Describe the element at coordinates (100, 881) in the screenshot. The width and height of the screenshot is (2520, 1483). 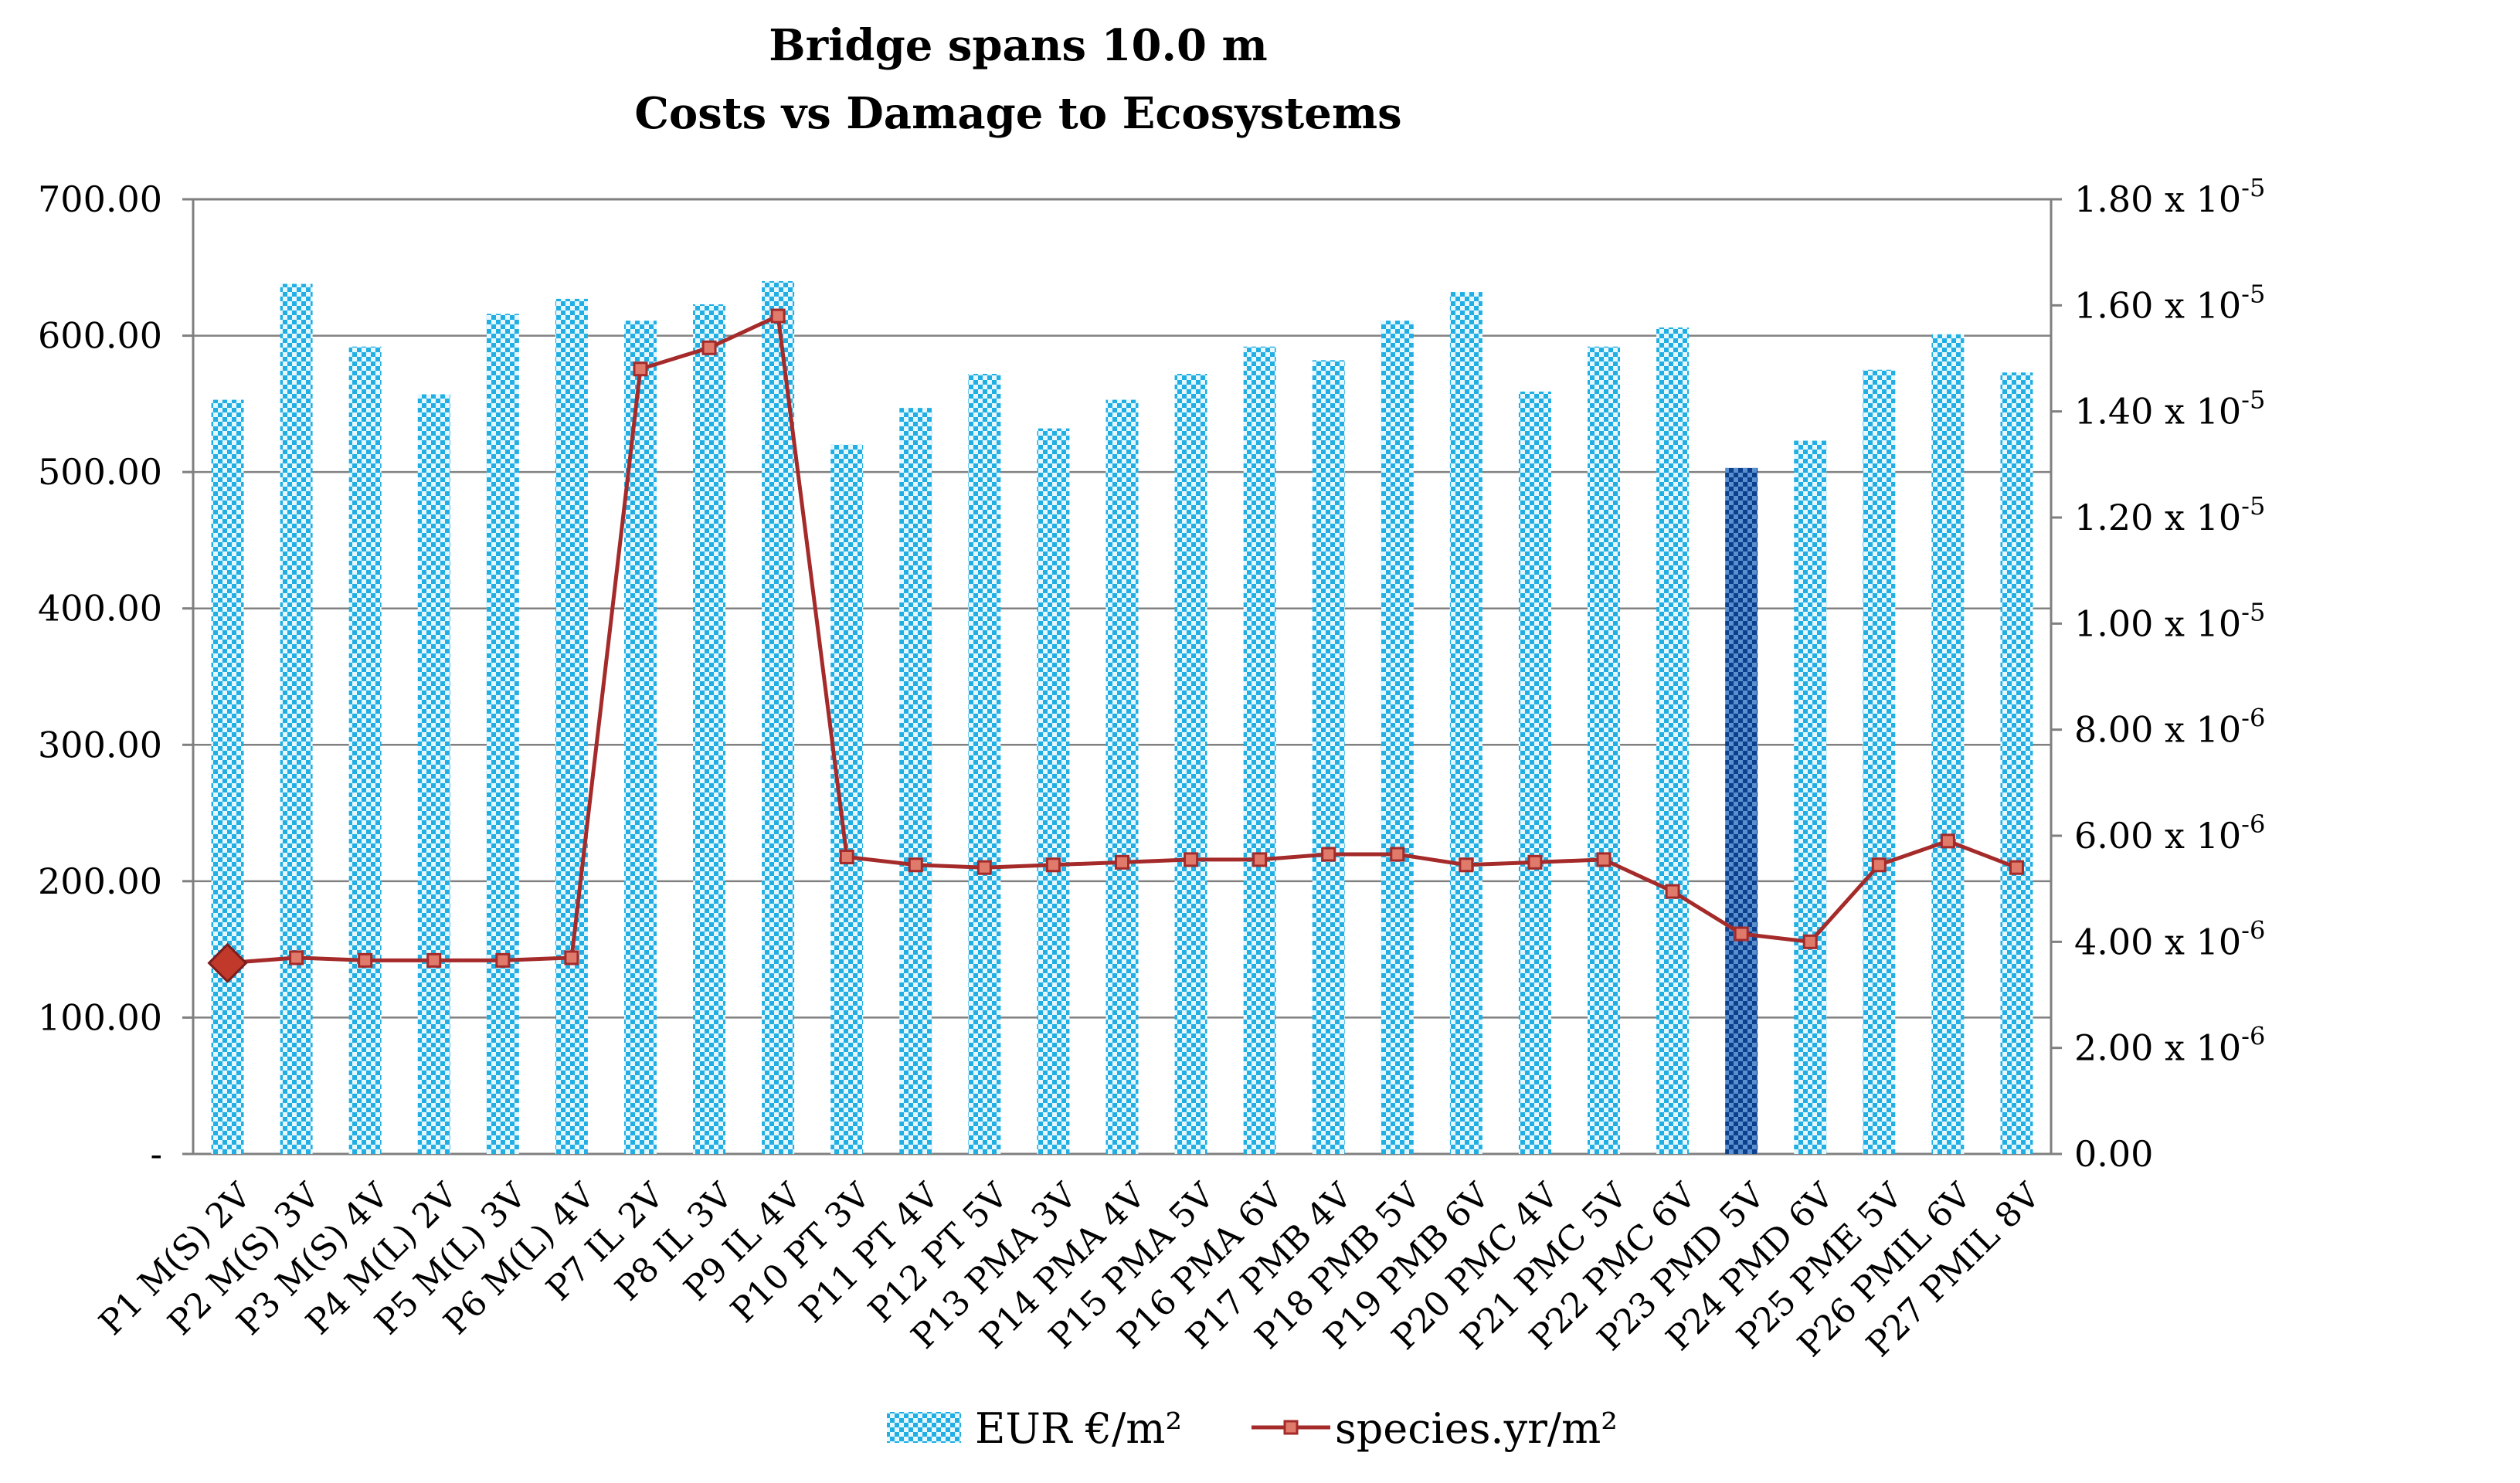
I see `left-axis-tick-label: 200.00` at that location.